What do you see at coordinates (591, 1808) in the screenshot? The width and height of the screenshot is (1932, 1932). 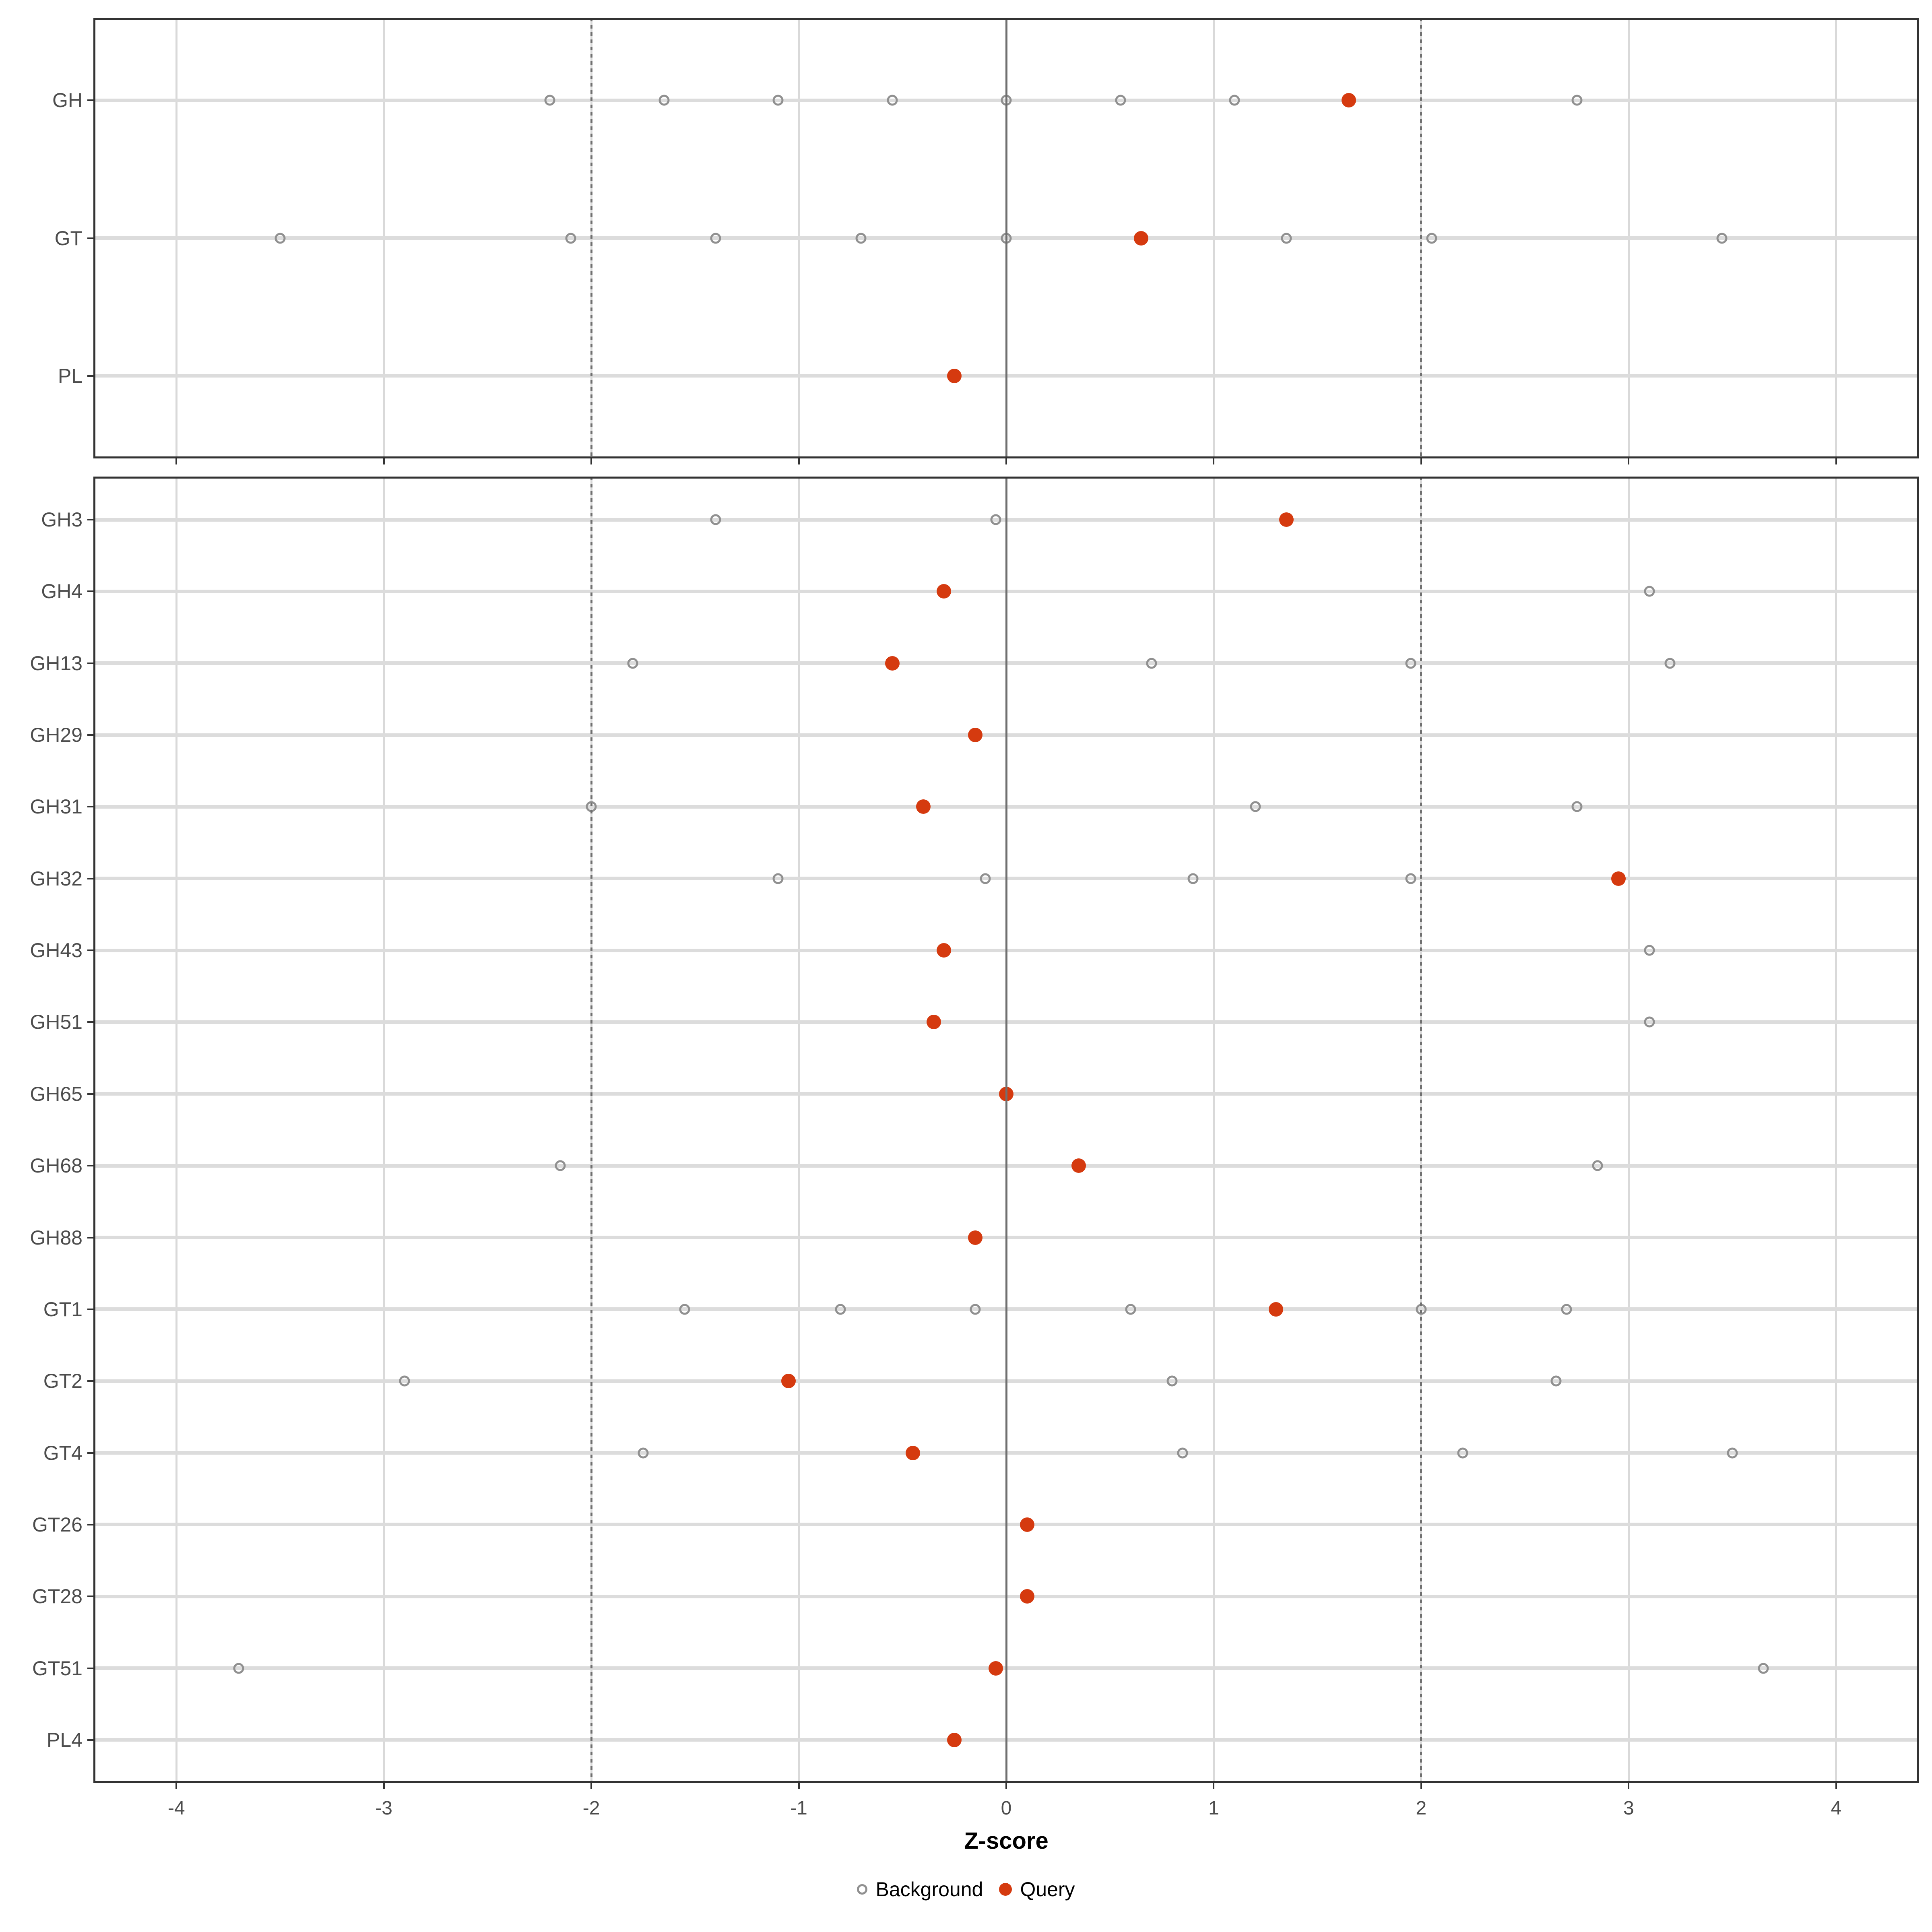 I see `x-tick-label: -2` at bounding box center [591, 1808].